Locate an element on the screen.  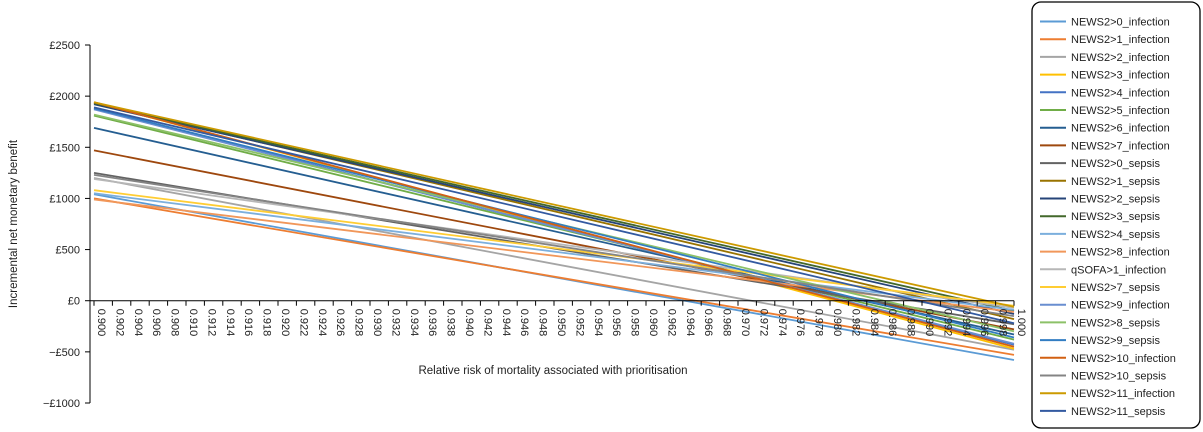
x-tick-label: 0.914 is located at coordinates (230, 323).